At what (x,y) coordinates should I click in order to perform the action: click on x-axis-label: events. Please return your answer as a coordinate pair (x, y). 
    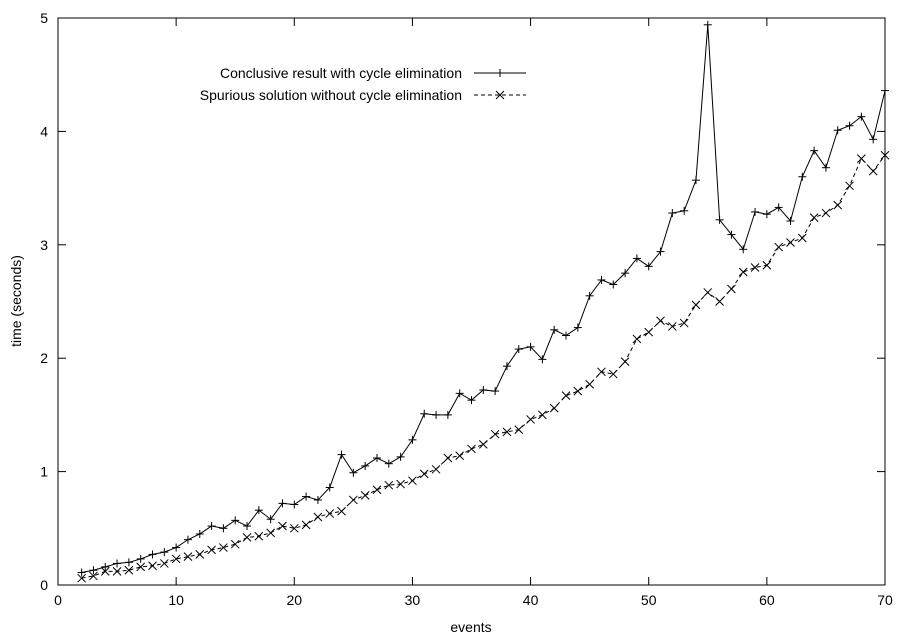
    Looking at the image, I should click on (470, 627).